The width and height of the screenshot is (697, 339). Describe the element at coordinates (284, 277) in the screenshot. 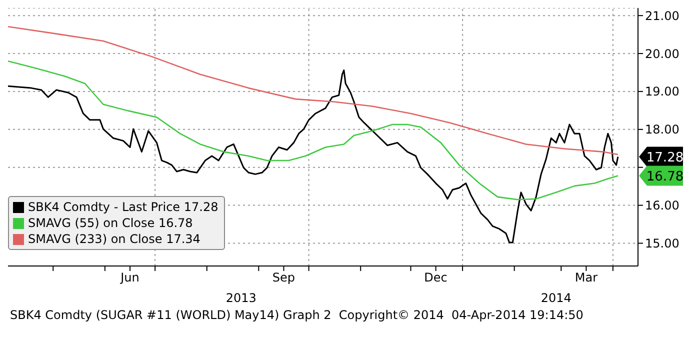

I see `x-tick-label: Sep` at that location.